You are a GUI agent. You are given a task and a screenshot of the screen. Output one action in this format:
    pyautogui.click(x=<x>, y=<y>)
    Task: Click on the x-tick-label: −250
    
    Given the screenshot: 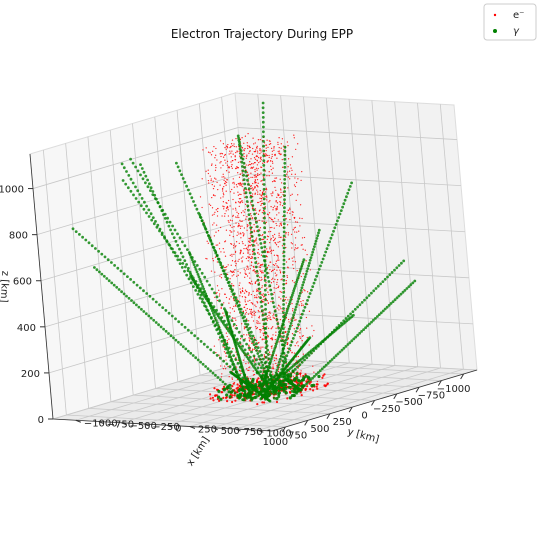 What is the action you would take?
    pyautogui.click(x=165, y=427)
    